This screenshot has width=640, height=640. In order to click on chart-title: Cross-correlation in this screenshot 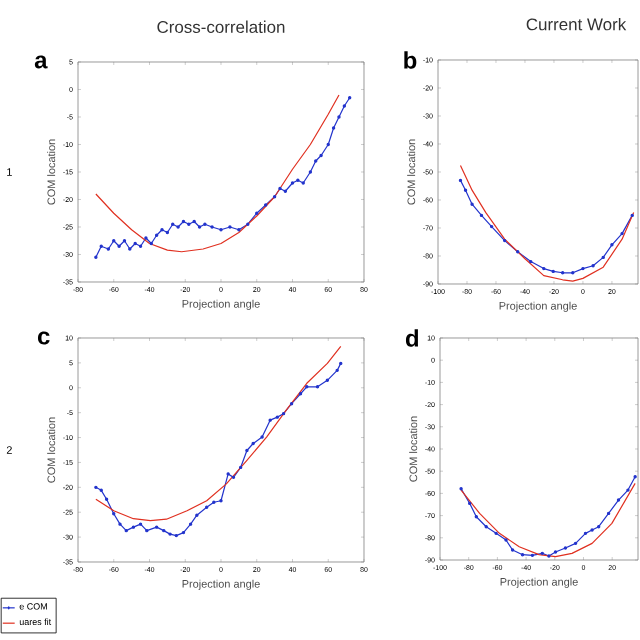, I will do `click(221, 26)`.